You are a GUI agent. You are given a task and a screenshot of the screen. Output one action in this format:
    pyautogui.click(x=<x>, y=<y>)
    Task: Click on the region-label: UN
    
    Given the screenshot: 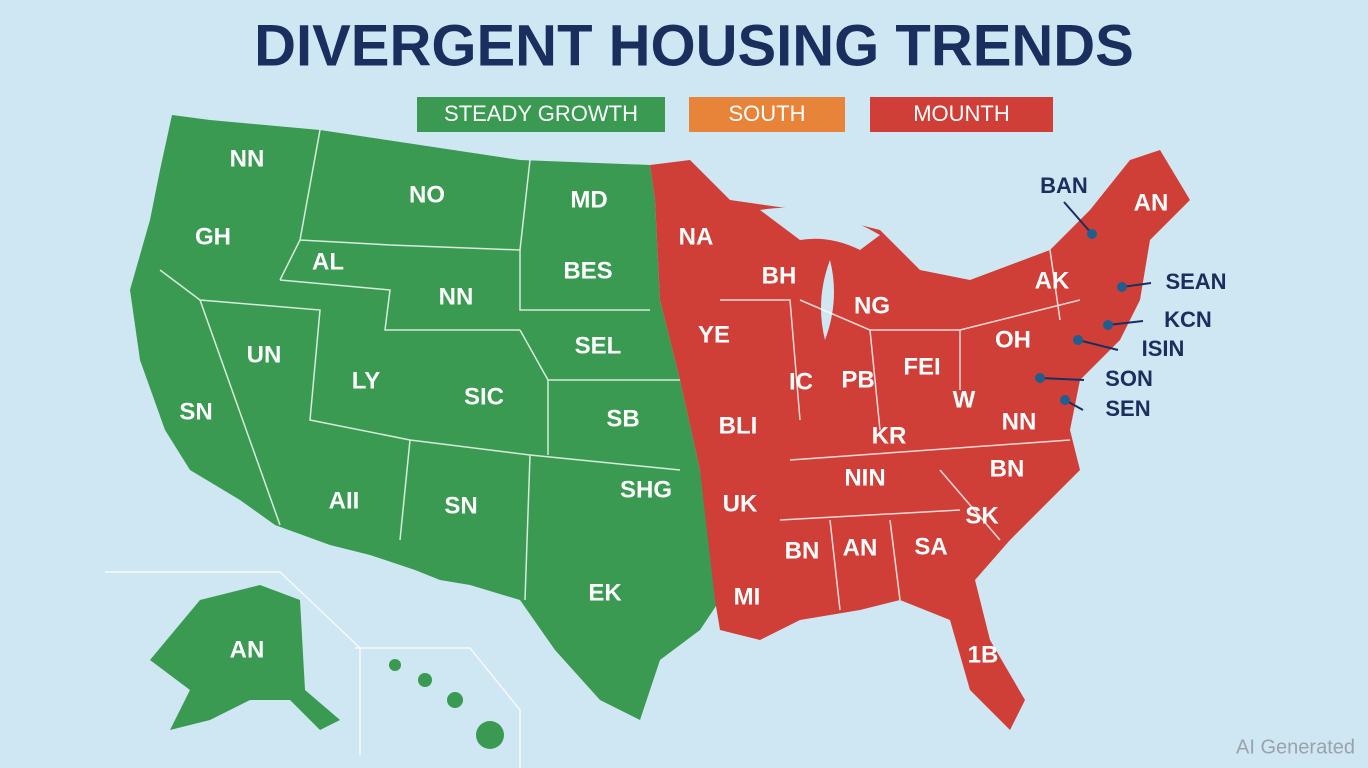 What is the action you would take?
    pyautogui.click(x=264, y=354)
    